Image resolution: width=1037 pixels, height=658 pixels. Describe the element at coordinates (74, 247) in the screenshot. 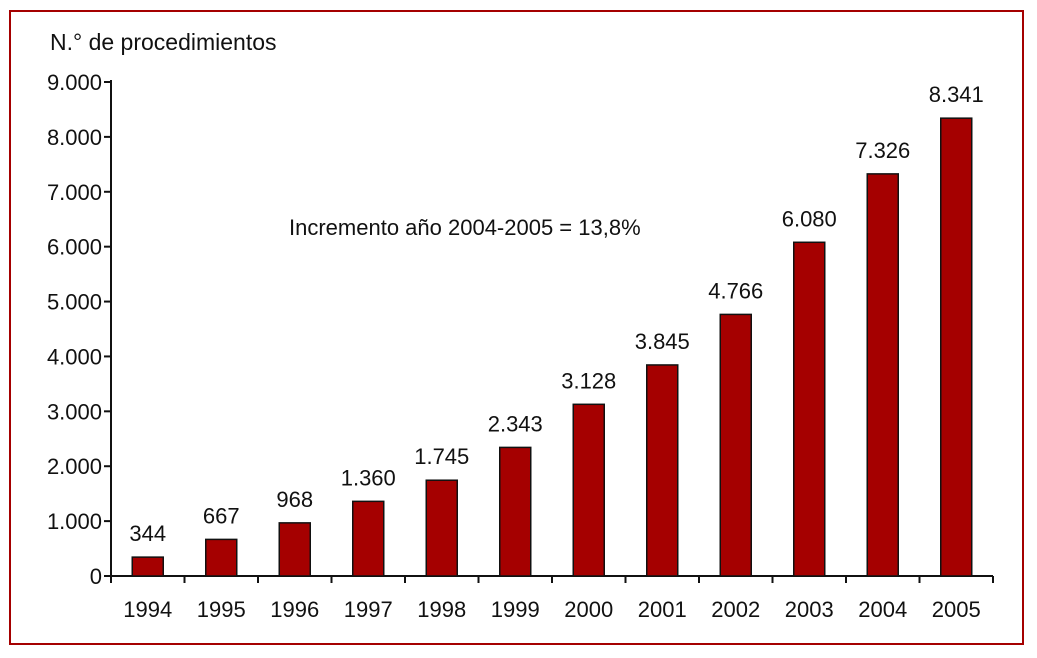

I see `y-tick-label: 6.000` at that location.